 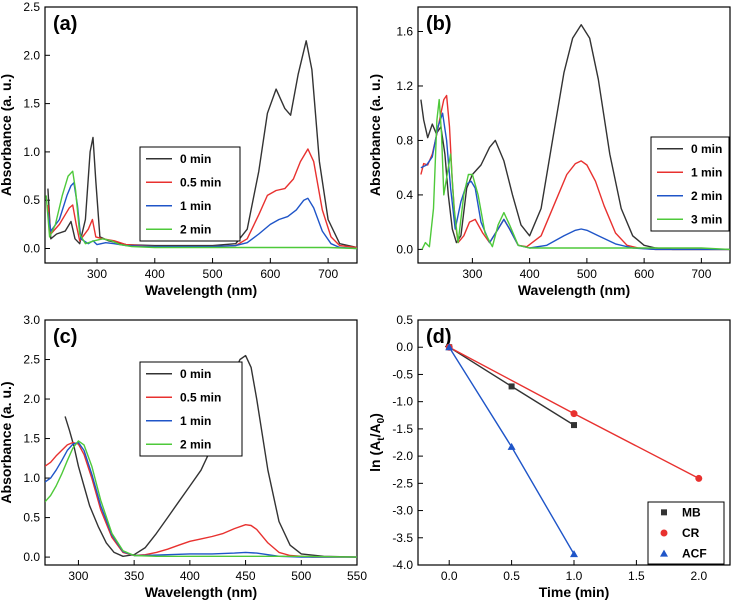 I want to click on y-tick-label: -1.5, so click(x=402, y=429).